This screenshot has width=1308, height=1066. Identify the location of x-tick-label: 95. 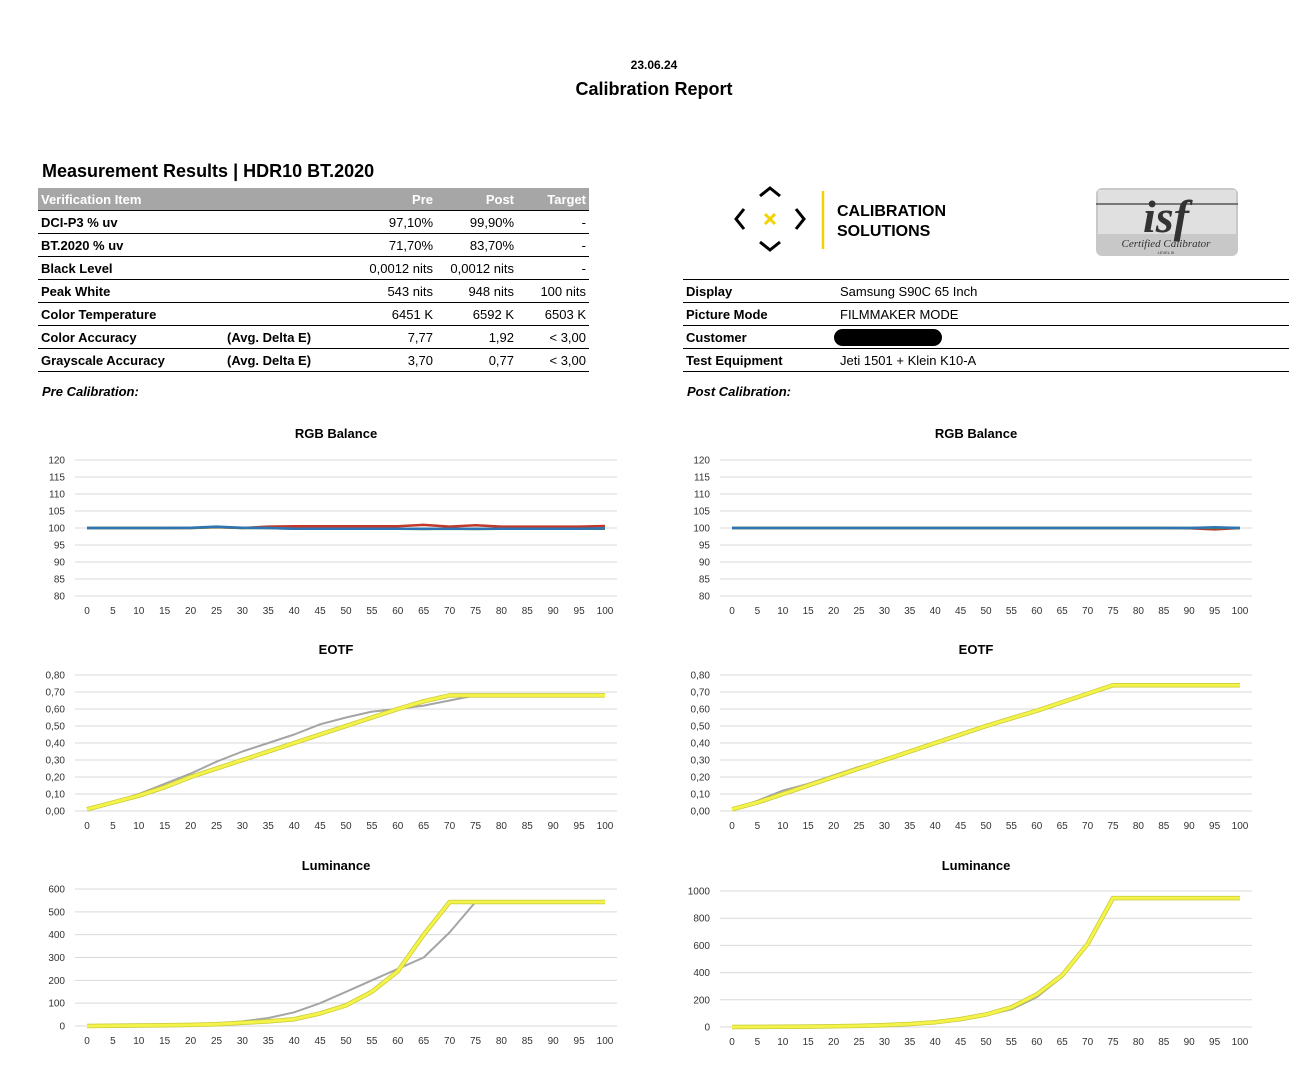
(1215, 611).